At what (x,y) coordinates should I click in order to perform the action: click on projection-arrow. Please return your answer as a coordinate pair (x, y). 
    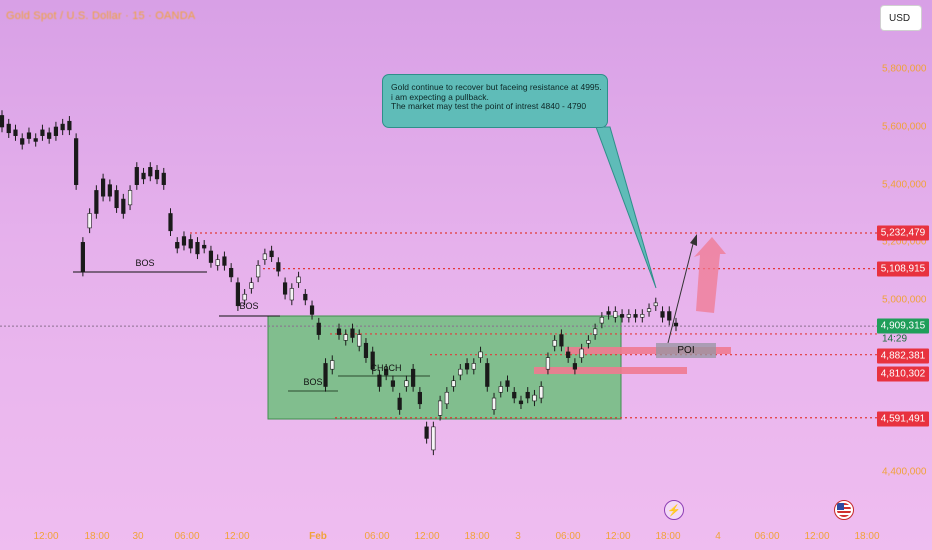
    Looking at the image, I should click on (681, 291).